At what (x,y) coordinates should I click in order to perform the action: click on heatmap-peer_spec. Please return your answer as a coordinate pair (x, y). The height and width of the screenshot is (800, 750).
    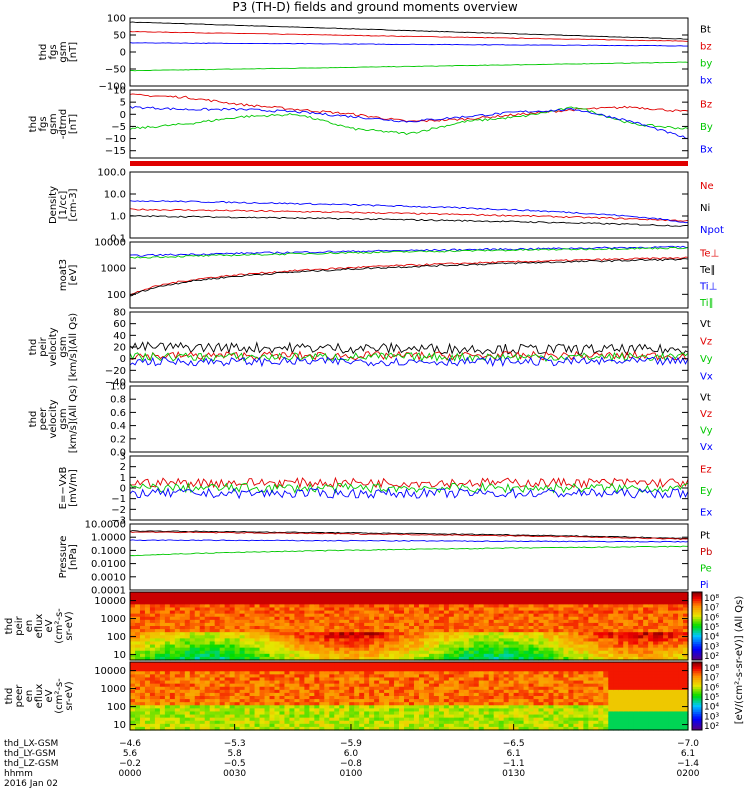
    Looking at the image, I should click on (409, 696).